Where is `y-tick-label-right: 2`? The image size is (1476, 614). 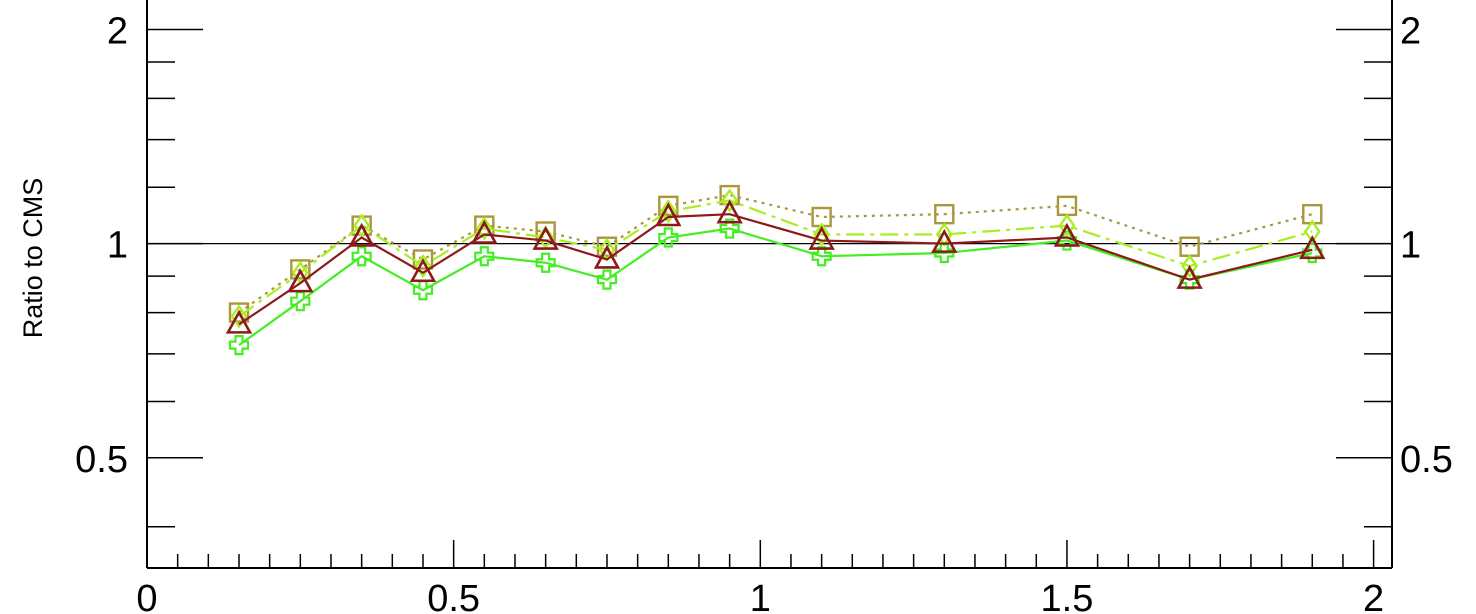 y-tick-label-right: 2 is located at coordinates (1410, 31).